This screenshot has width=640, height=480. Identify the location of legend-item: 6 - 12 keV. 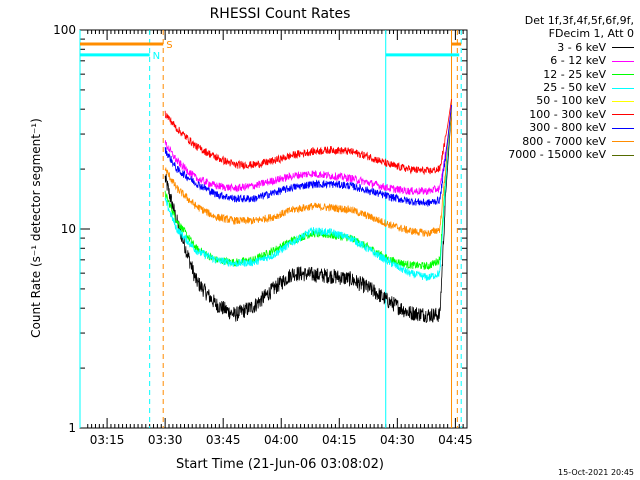
(549, 60).